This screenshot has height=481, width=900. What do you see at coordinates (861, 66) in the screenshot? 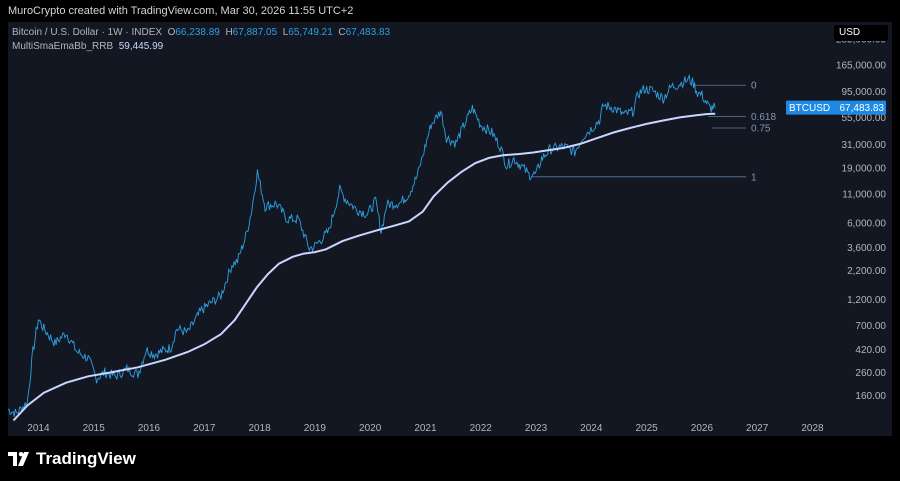
I see `y-tick-label: 165,000.00` at bounding box center [861, 66].